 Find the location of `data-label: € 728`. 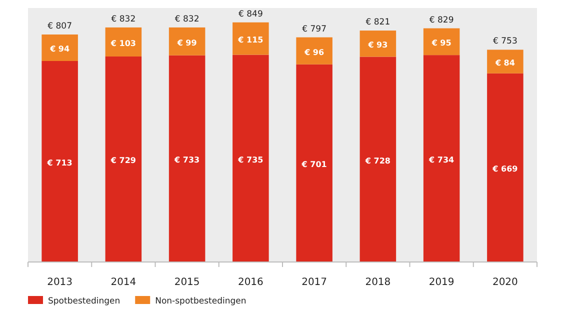

data-label: € 728 is located at coordinates (377, 161).